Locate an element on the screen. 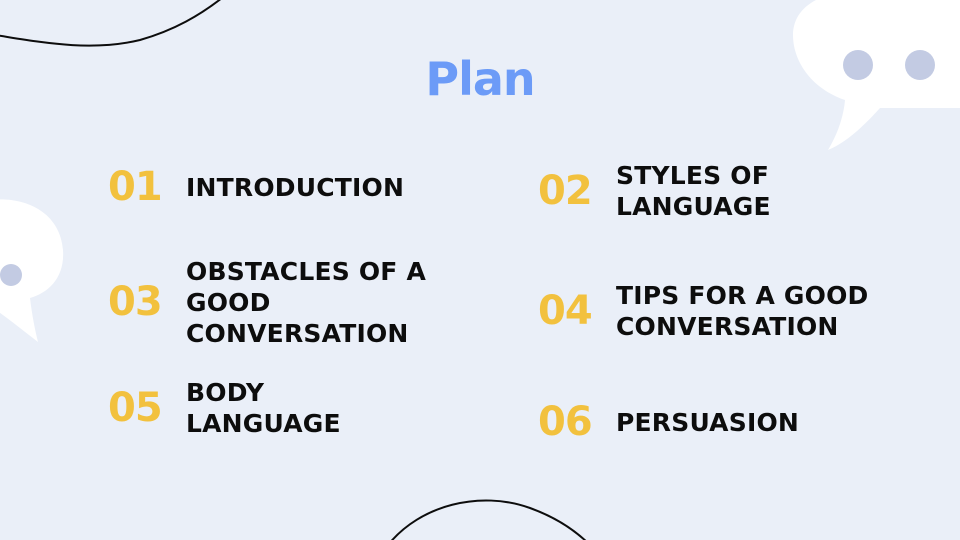 This screenshot has height=540, width=960. item-label: OBSTACLES OF A GOOD CONVERSATION is located at coordinates (306, 302).